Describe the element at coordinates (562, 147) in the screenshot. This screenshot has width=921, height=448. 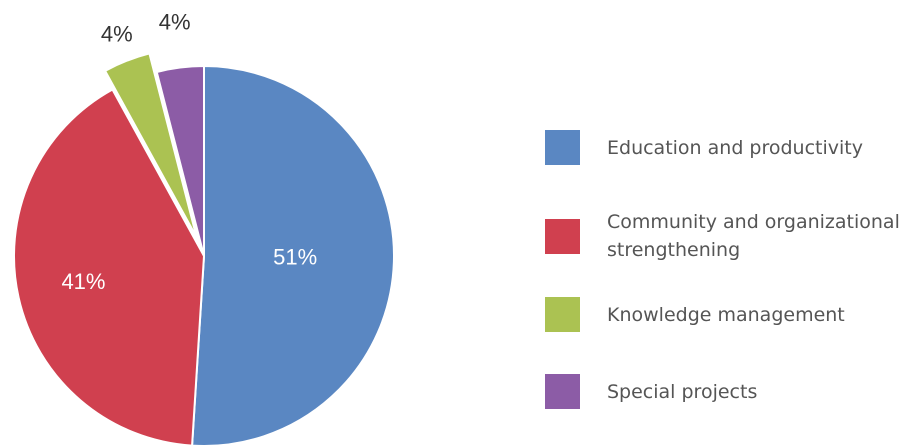
I see `legend-swatch-education` at that location.